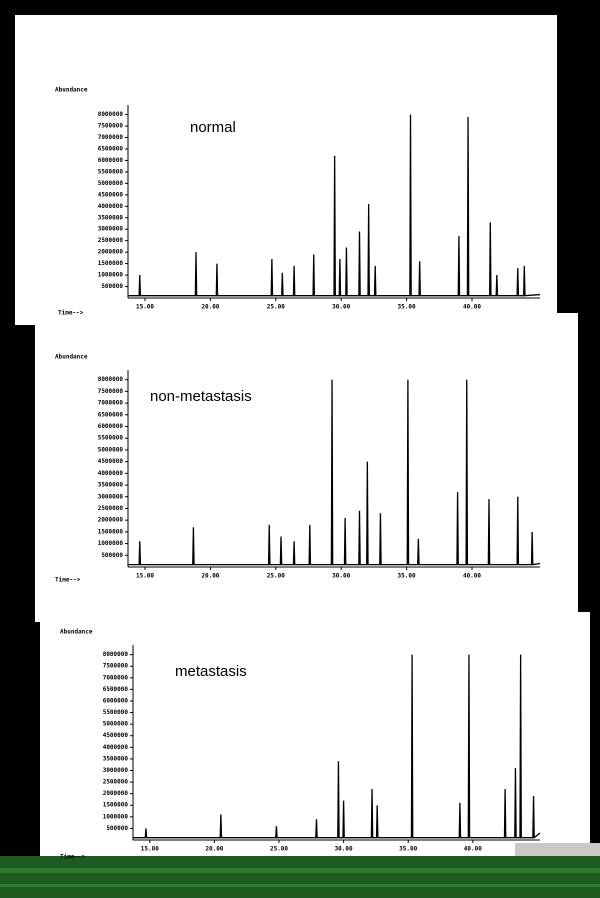 The height and width of the screenshot is (898, 600). What do you see at coordinates (213, 127) in the screenshot?
I see `chart-title: normal` at bounding box center [213, 127].